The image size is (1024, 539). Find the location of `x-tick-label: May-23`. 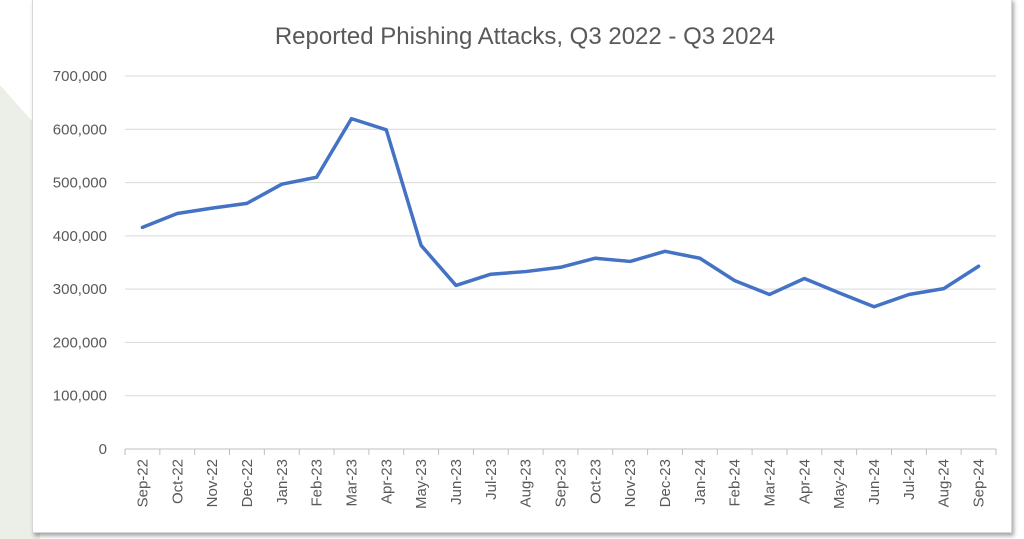

x-tick-label: May-23 is located at coordinates (421, 484).